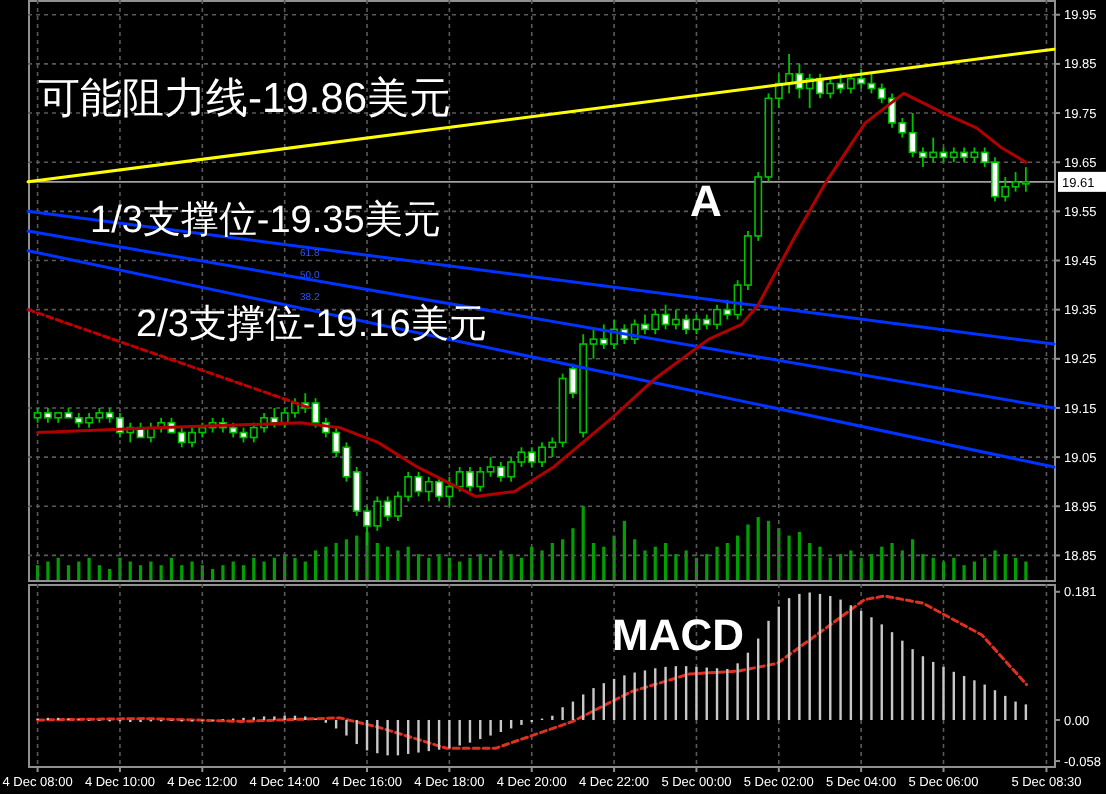 Image resolution: width=1106 pixels, height=794 pixels. I want to click on series-label: 可能阻力线-19.86美元, so click(245, 99).